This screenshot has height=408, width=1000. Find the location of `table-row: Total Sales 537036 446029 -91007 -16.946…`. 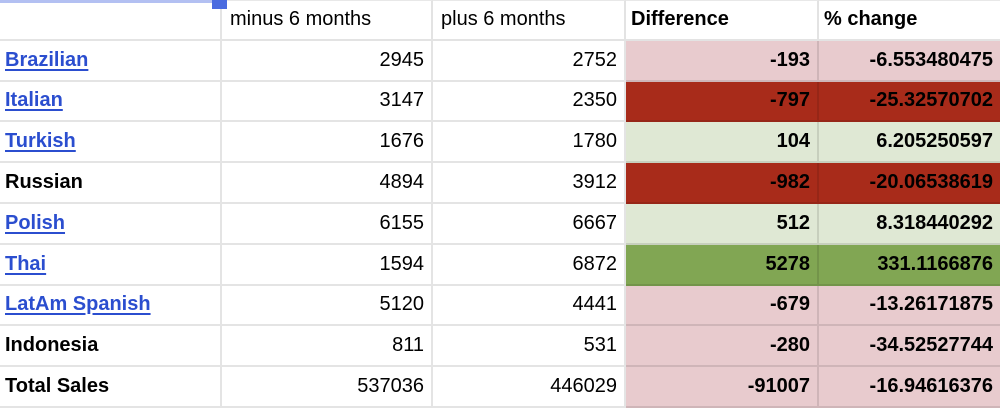

table-row: Total Sales 537036 446029 -91007 -16.946… is located at coordinates (500, 387).